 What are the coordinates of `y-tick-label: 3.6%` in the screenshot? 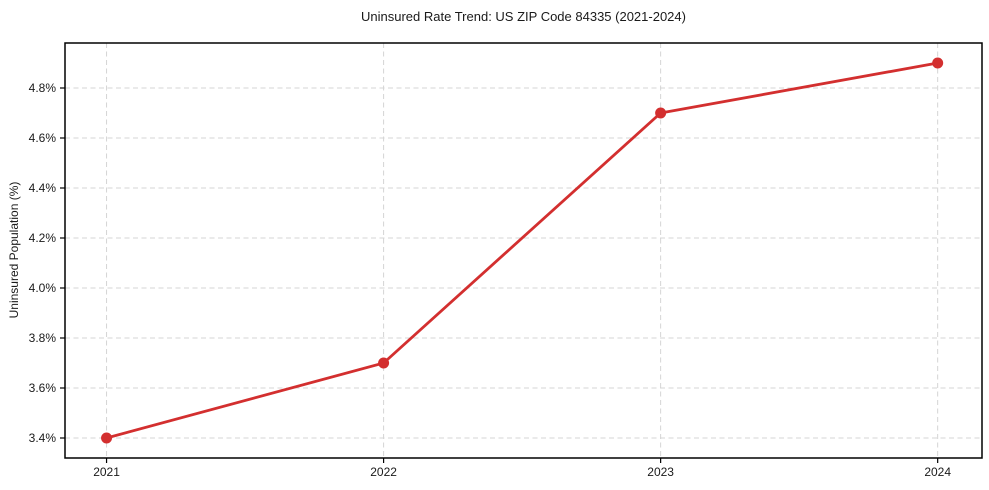 It's located at (43, 388).